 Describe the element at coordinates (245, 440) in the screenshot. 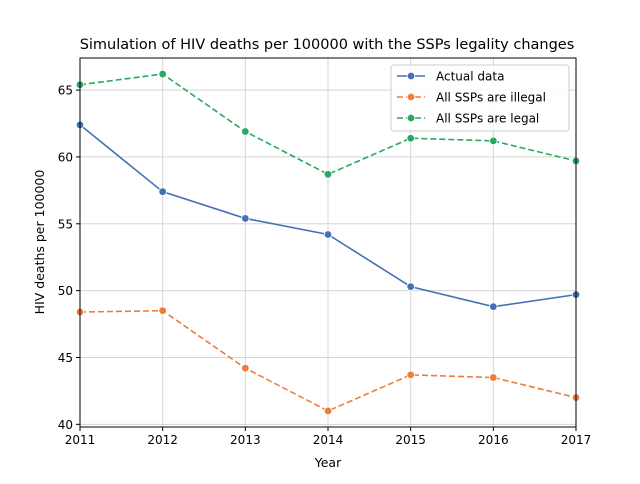

I see `x-tick-label: 2013` at that location.